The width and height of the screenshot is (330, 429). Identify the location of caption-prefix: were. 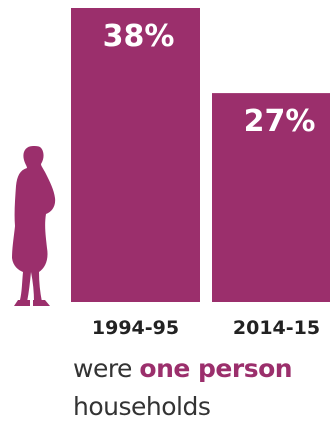
(106, 368).